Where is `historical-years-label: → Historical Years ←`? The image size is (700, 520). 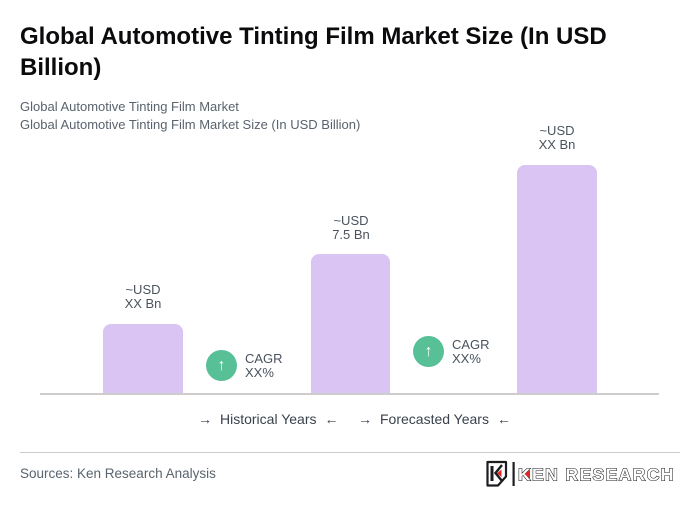
historical-years-label: → Historical Years ← is located at coordinates (268, 419).